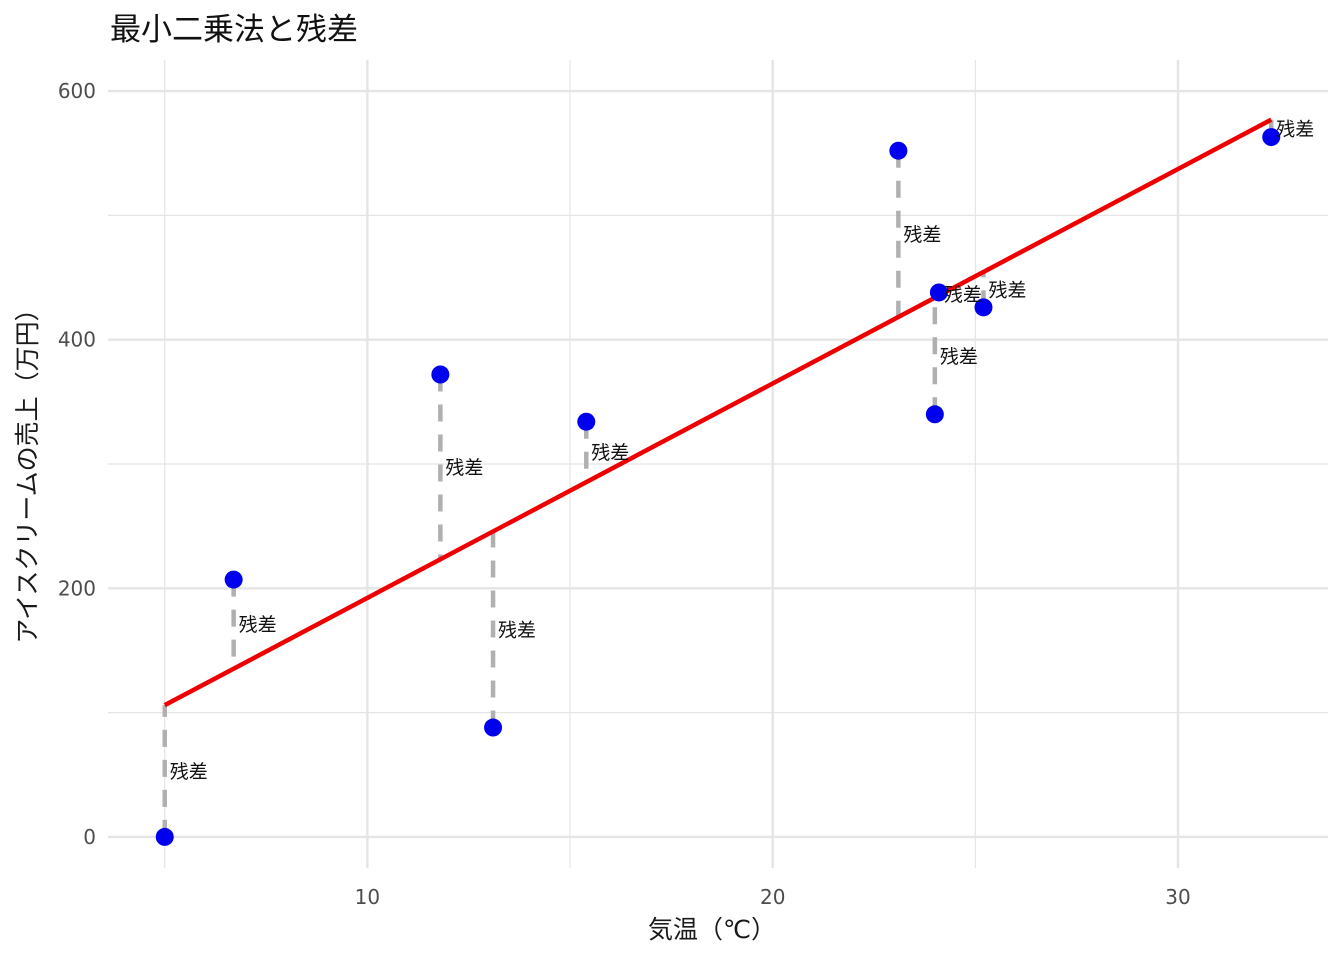 Image resolution: width=1344 pixels, height=960 pixels. Describe the element at coordinates (77, 91) in the screenshot. I see `y-tick-label: 600` at that location.